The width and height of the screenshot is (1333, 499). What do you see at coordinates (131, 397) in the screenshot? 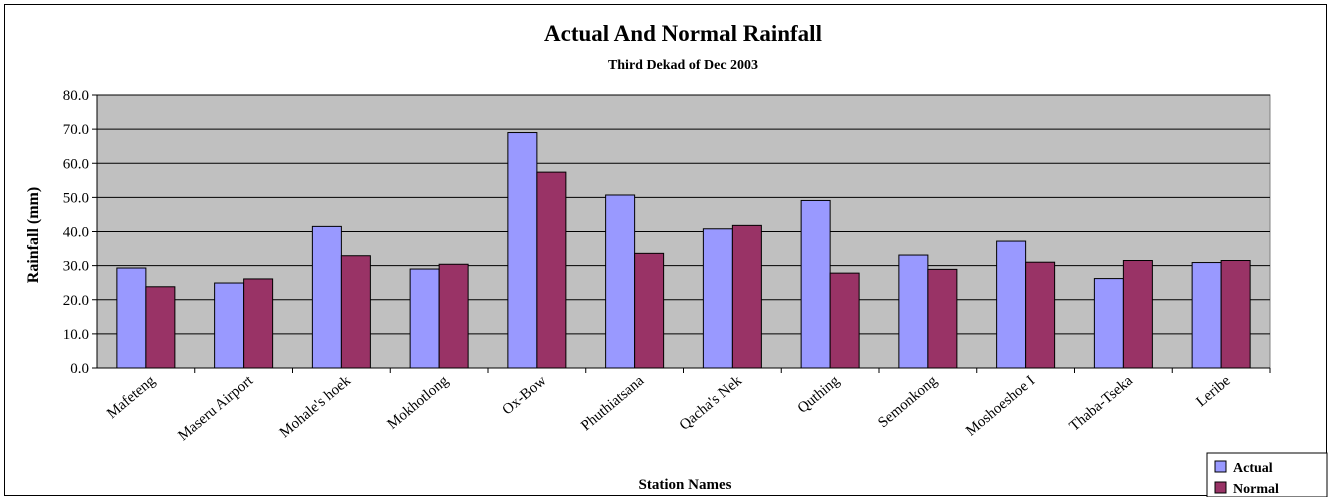
I see `x-category-label: Mafeteng` at bounding box center [131, 397].